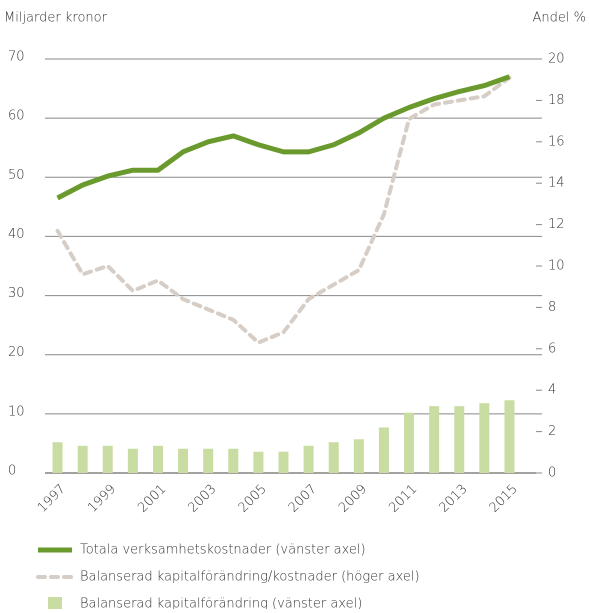  I want to click on y2-tick-label: 18, so click(556, 100).